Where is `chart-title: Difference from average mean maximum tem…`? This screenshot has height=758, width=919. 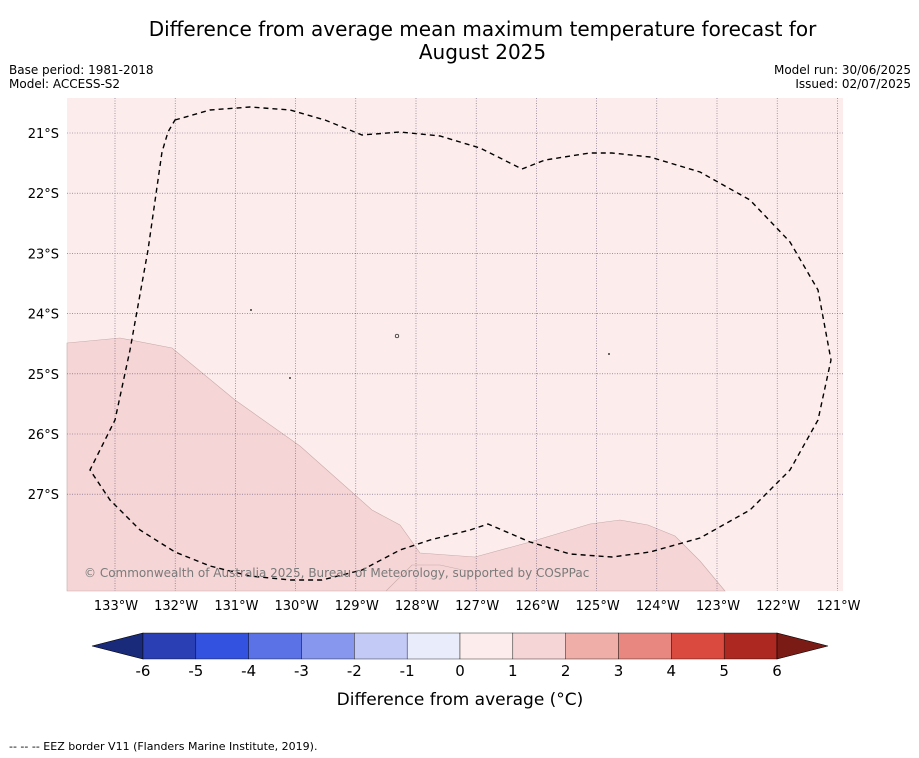 chart-title: Difference from average mean maximum tem… is located at coordinates (459, 41).